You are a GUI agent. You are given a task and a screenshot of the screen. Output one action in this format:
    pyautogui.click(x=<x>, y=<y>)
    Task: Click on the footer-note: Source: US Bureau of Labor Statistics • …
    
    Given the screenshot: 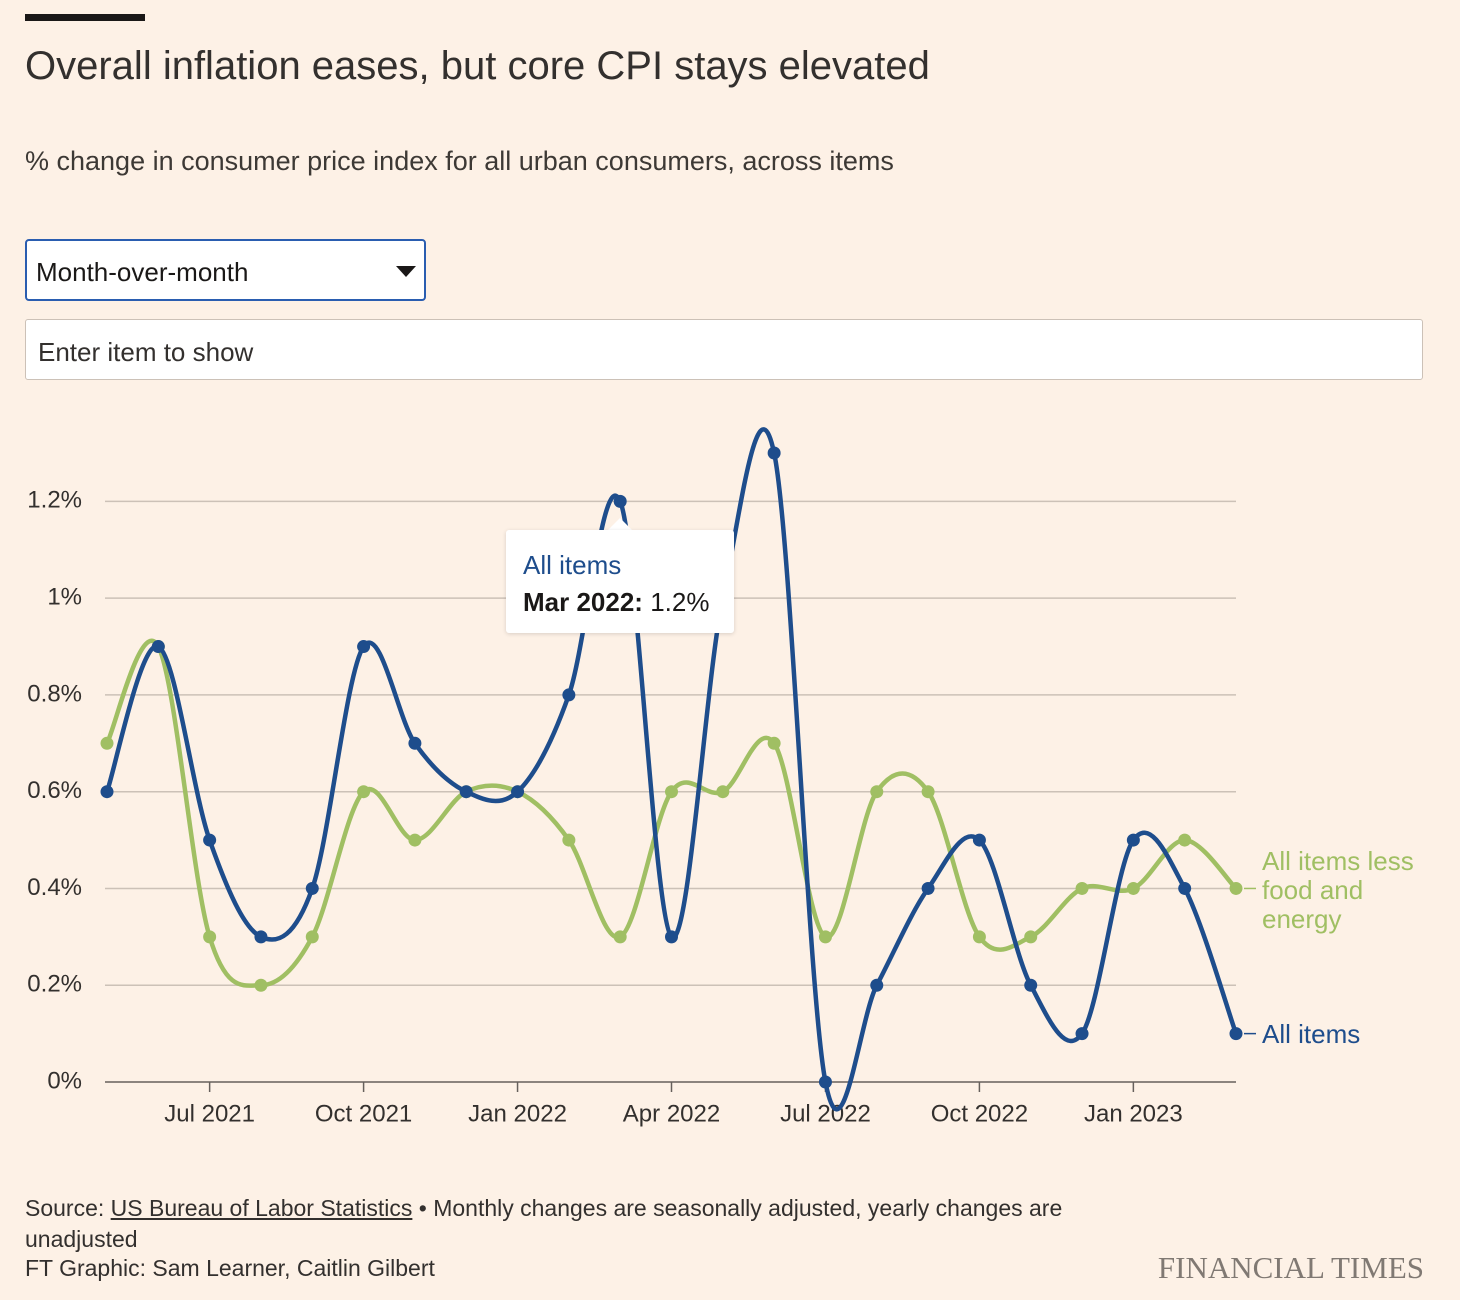 What is the action you would take?
    pyautogui.click(x=545, y=1224)
    